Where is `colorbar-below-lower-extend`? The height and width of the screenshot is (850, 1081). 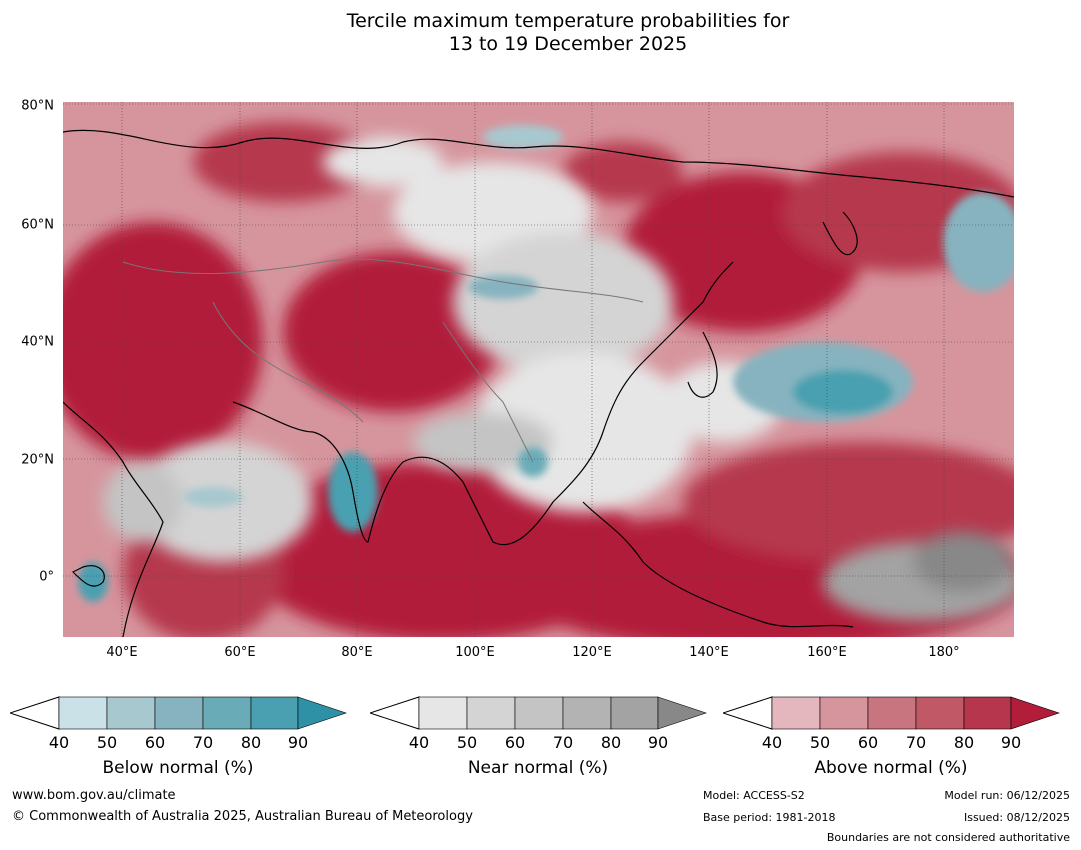 colorbar-below-lower-extend is located at coordinates (35, 713).